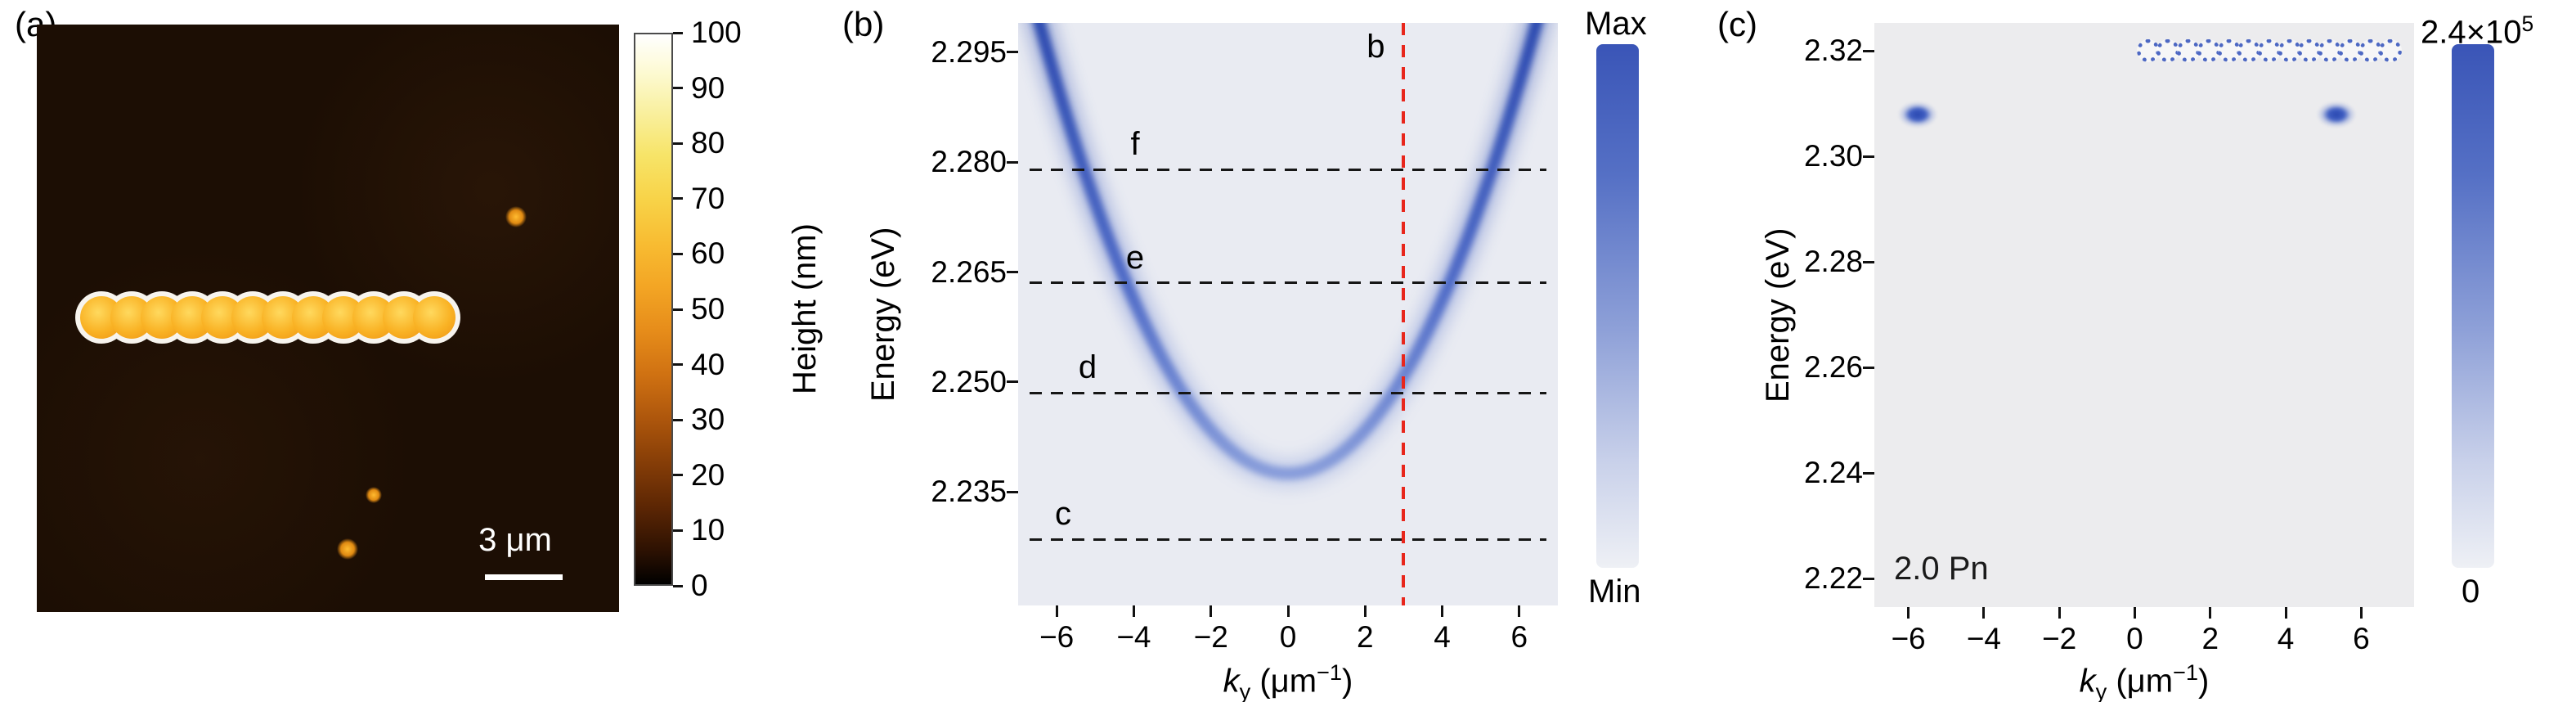 The height and width of the screenshot is (702, 2576). I want to click on scale-bar-label: 3 μm, so click(515, 540).